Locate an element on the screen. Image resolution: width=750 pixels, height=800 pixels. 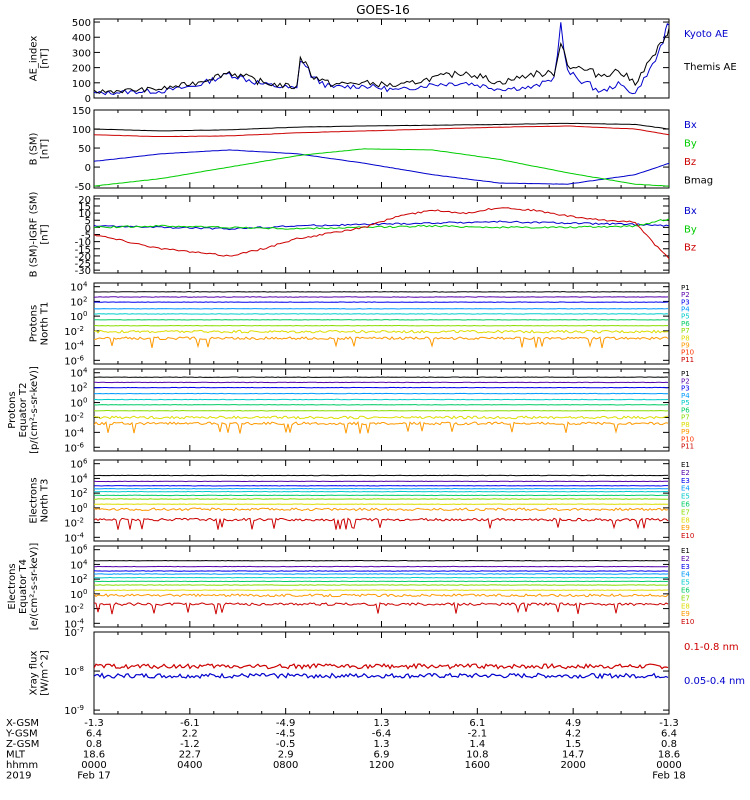
y-tick-label: 0 is located at coordinates (88, 99).